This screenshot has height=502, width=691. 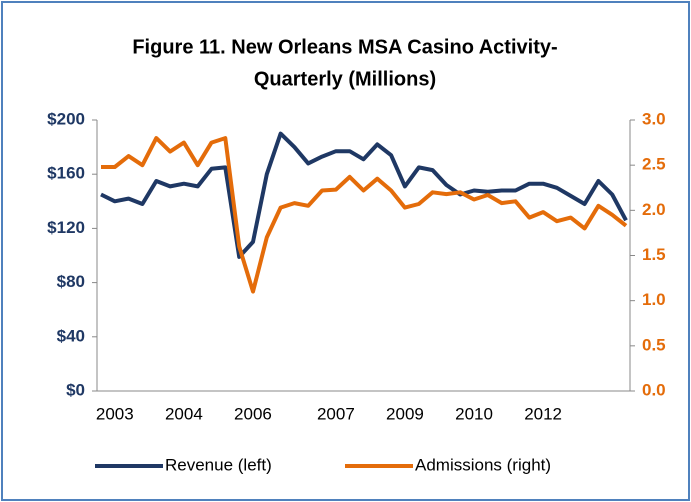 I want to click on y-tick-label: $0, so click(x=75, y=389).